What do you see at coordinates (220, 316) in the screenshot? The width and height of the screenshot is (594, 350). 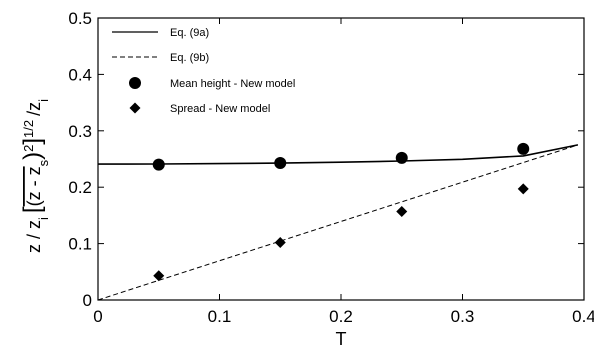 I see `x-tick-label: 0.1` at bounding box center [220, 316].